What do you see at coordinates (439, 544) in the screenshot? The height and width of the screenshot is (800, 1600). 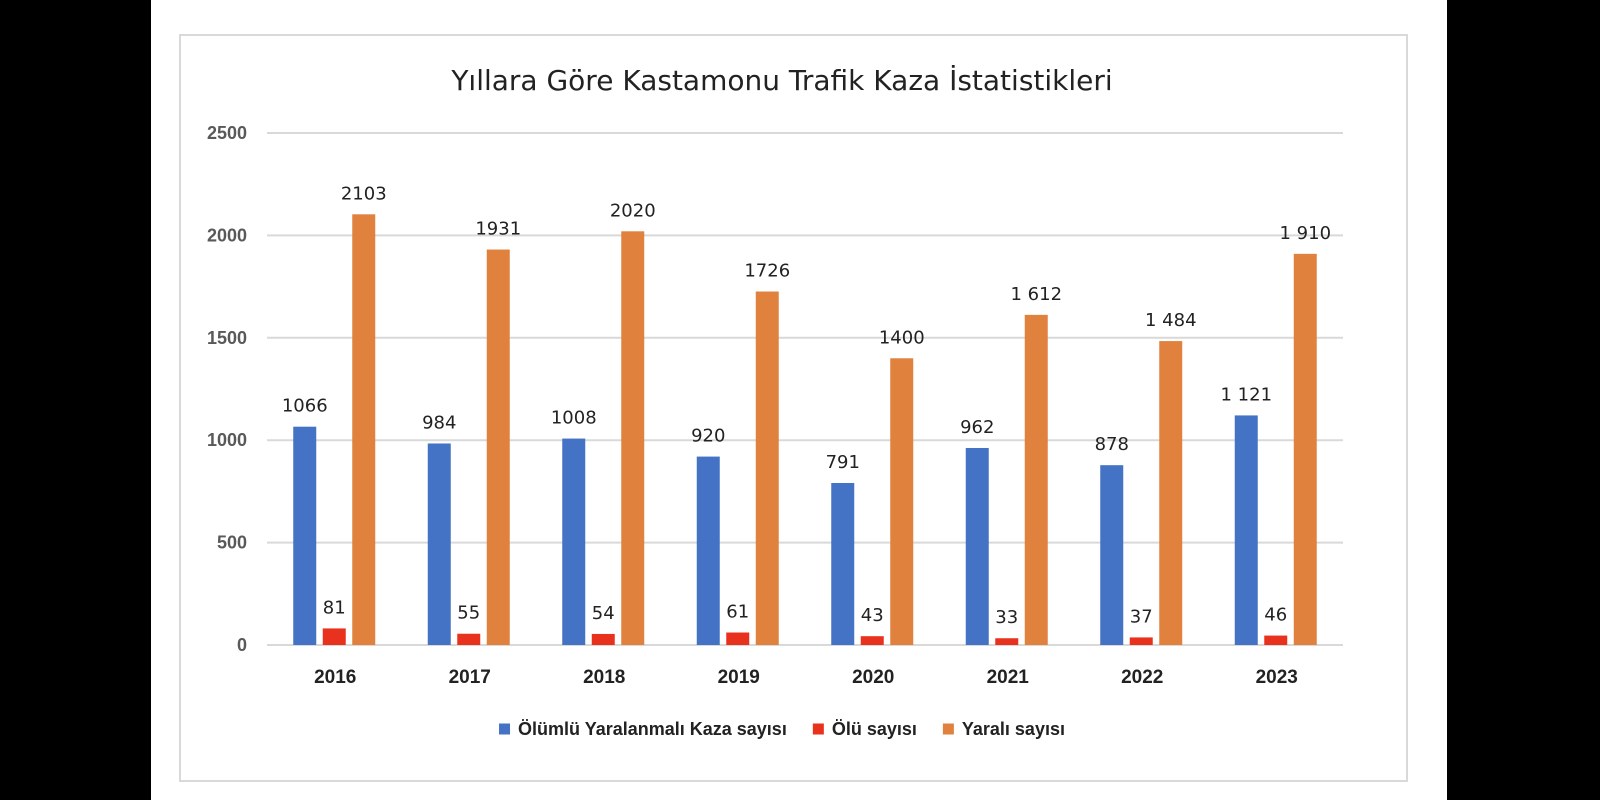 I see `bar-ölümlü-yaralanmalı-kaza-sayısı-2017` at bounding box center [439, 544].